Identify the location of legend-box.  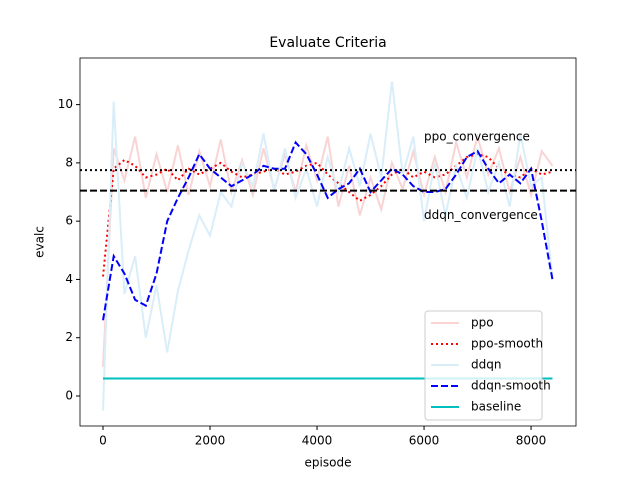
(483, 365).